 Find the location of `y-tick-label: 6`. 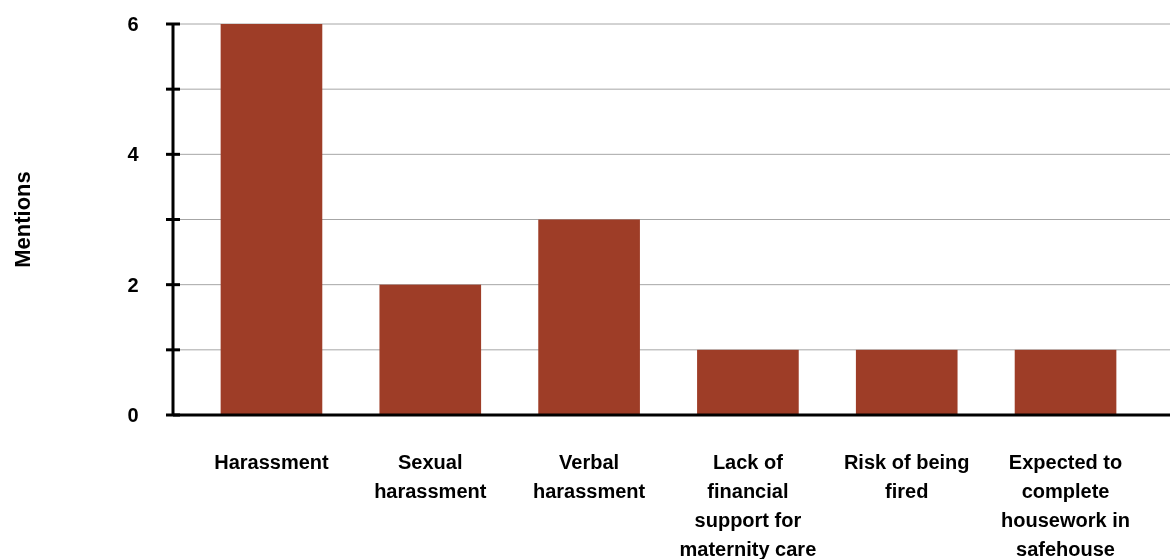

y-tick-label: 6 is located at coordinates (133, 24).